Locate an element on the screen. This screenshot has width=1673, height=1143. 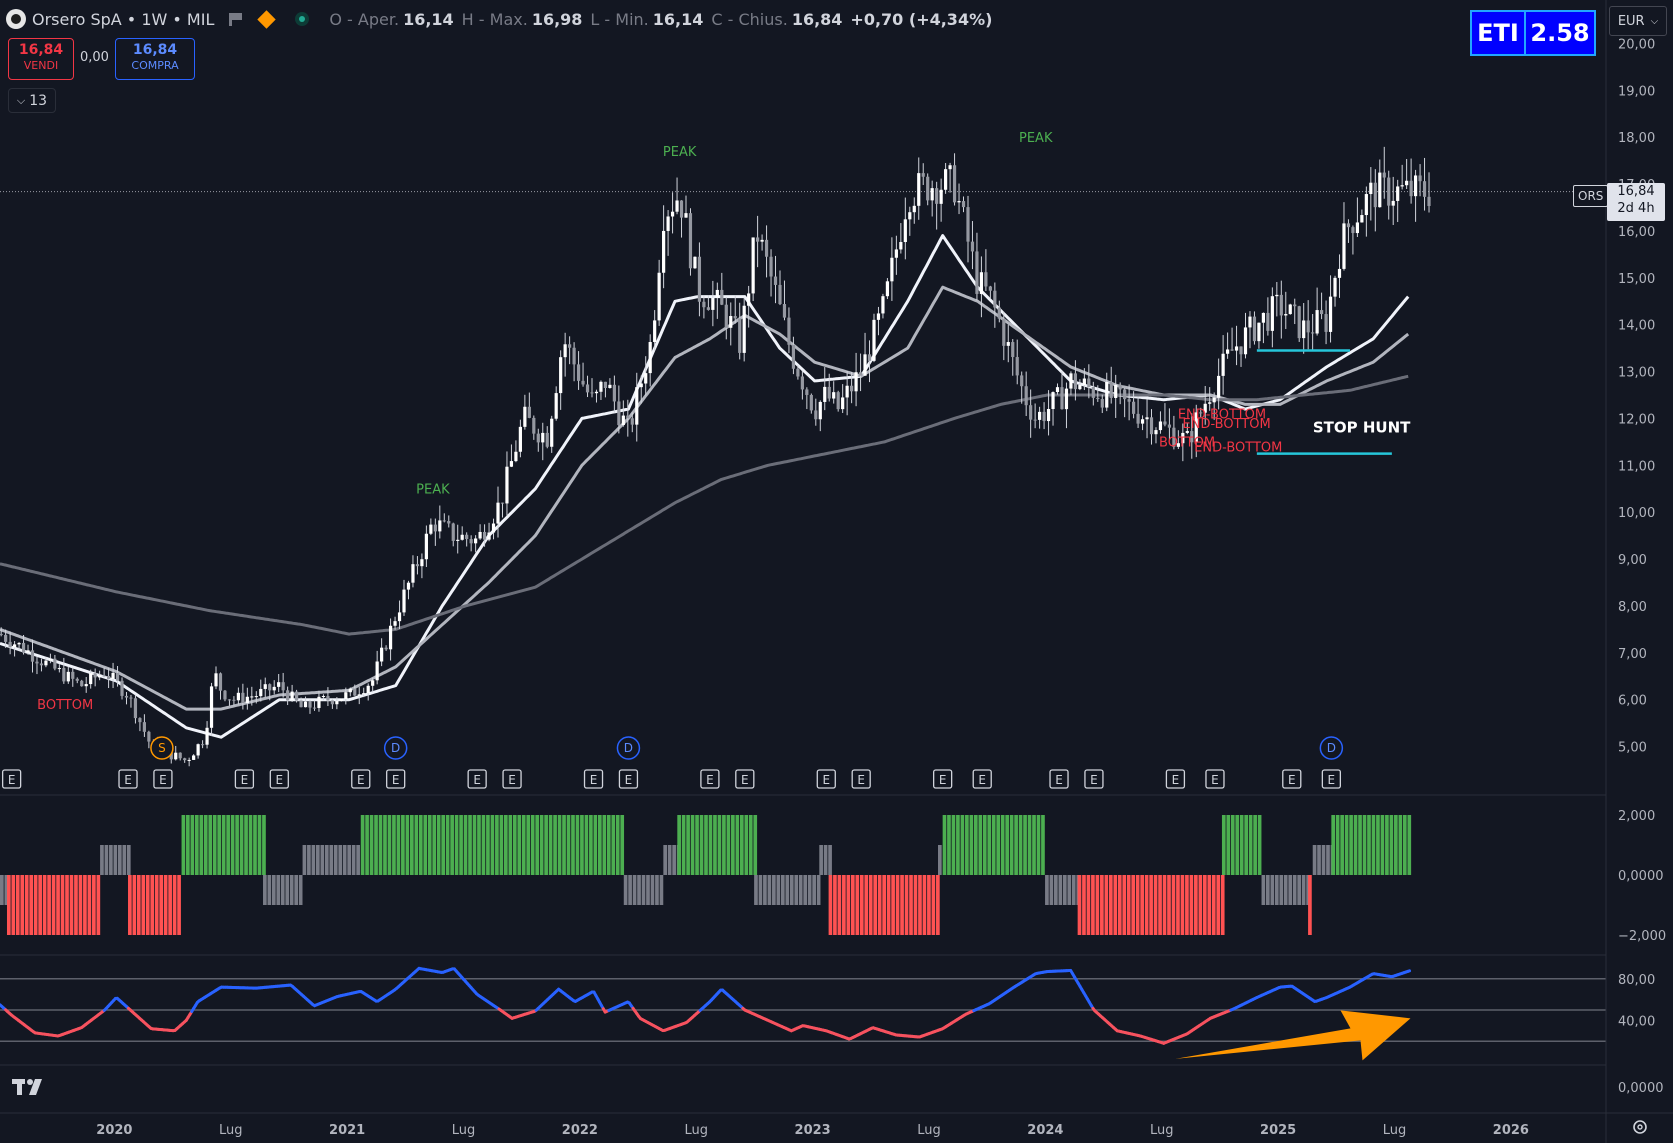
price-tick-label: 18,00 is located at coordinates (1636, 138).